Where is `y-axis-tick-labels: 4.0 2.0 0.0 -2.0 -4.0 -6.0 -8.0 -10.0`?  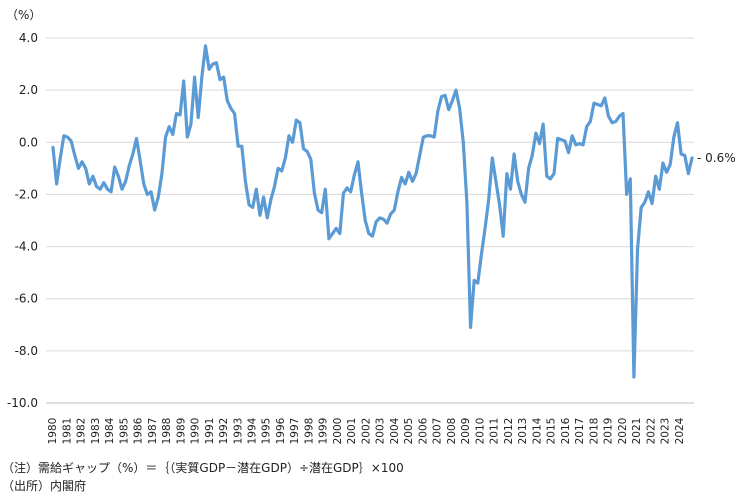 y-axis-tick-labels: 4.0 2.0 0.0 -2.0 -4.0 -6.0 -8.0 -10.0 is located at coordinates (22, 220).